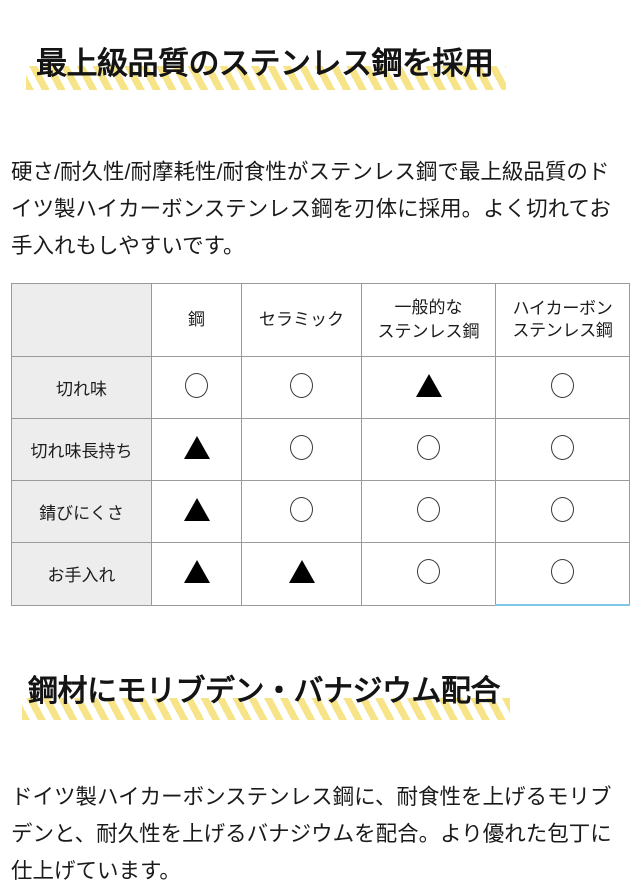 The height and width of the screenshot is (890, 640). I want to click on row-label-maintenance: お手入れ, so click(81, 574).